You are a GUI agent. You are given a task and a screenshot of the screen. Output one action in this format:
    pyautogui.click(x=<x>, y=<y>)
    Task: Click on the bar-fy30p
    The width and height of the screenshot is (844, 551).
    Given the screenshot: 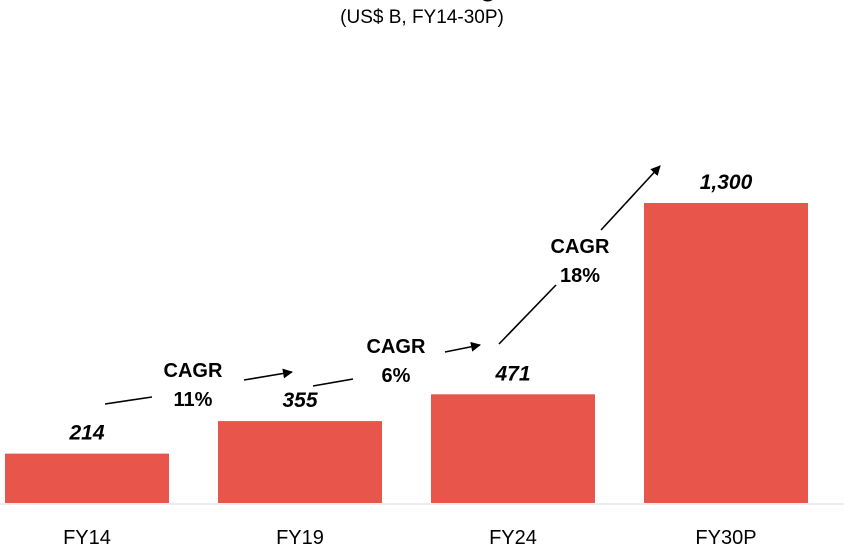 What is the action you would take?
    pyautogui.click(x=726, y=353)
    